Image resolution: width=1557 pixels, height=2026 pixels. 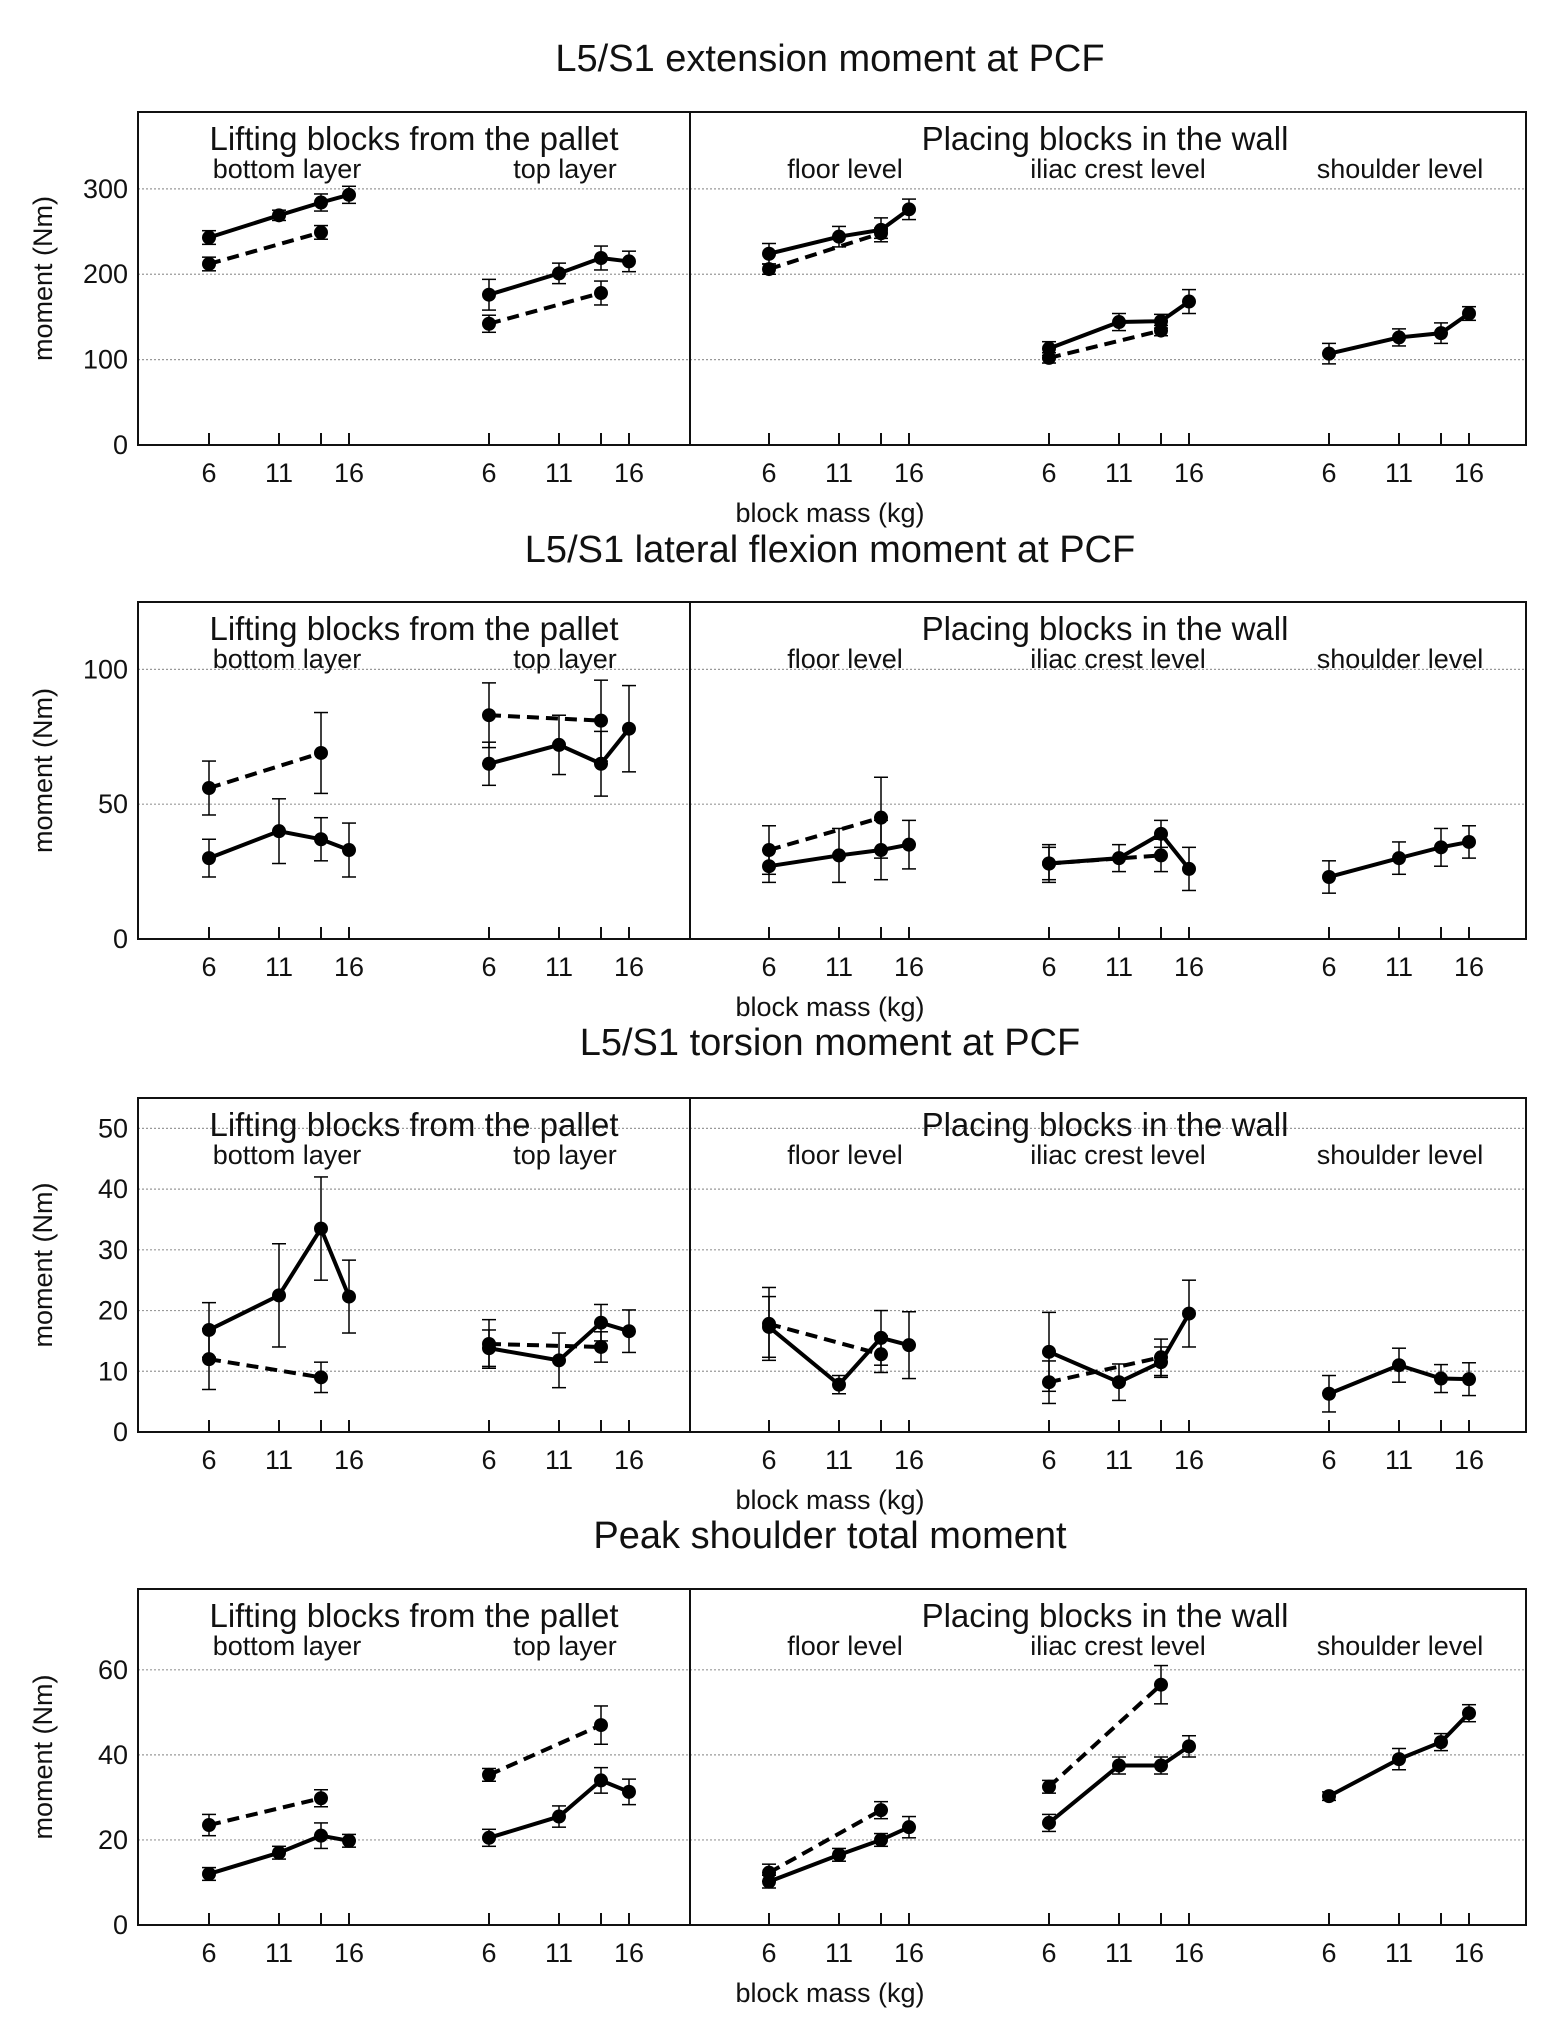 What do you see at coordinates (832, 1757) in the screenshot?
I see `plot-frame` at bounding box center [832, 1757].